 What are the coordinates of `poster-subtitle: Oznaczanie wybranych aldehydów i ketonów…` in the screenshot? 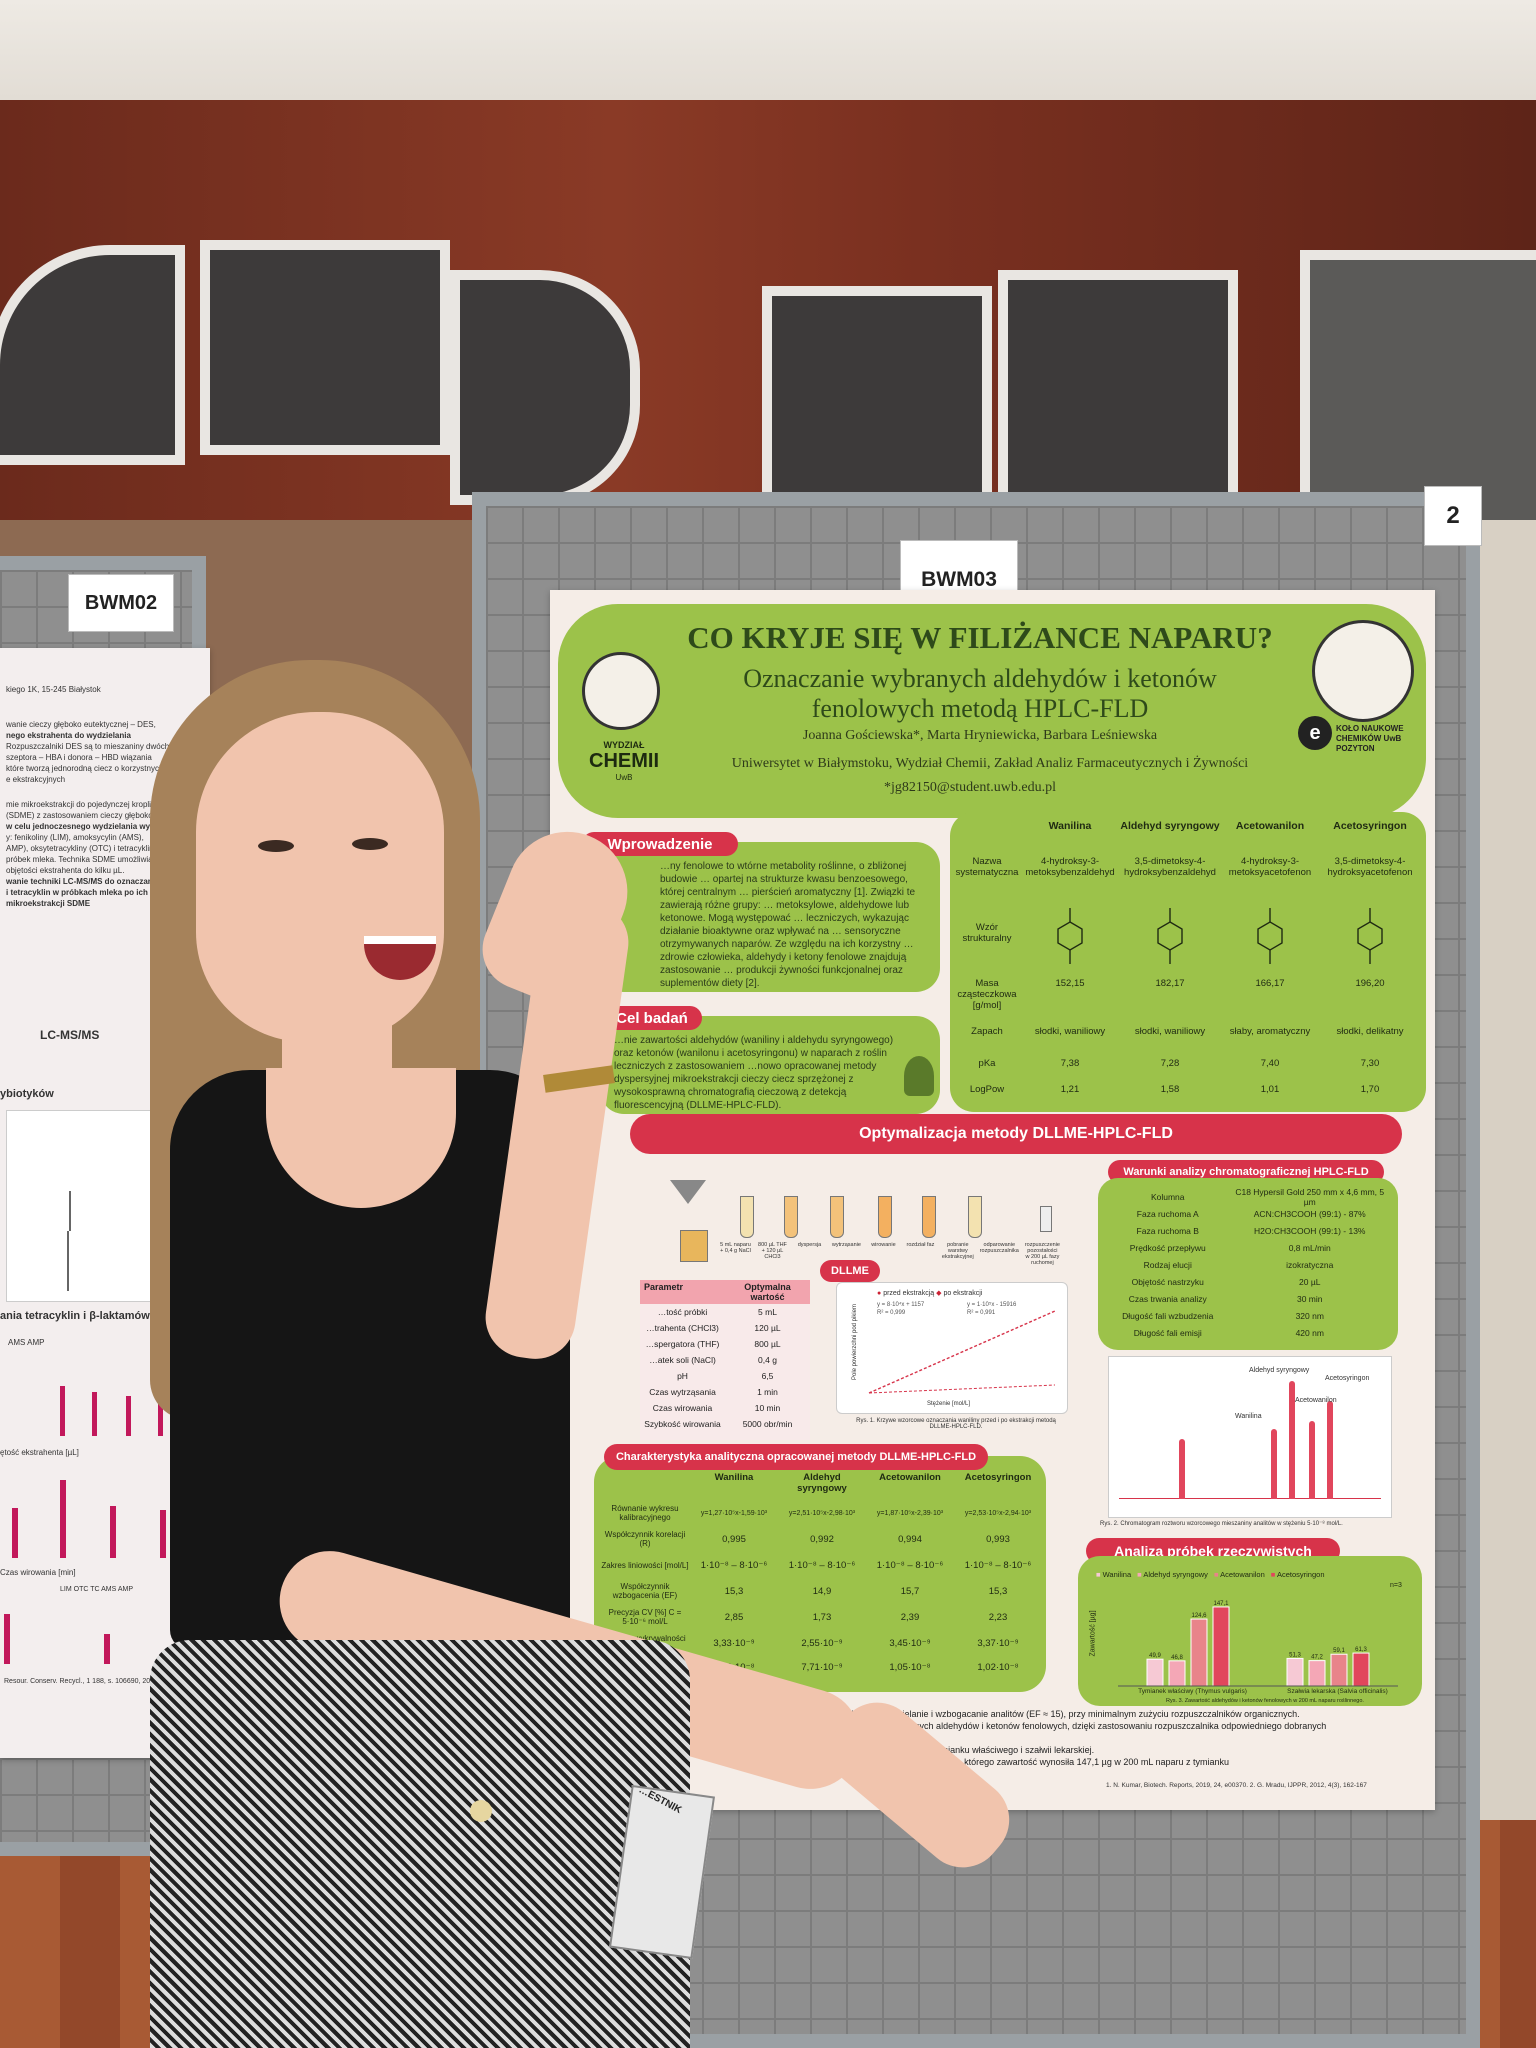 It's located at (980, 694).